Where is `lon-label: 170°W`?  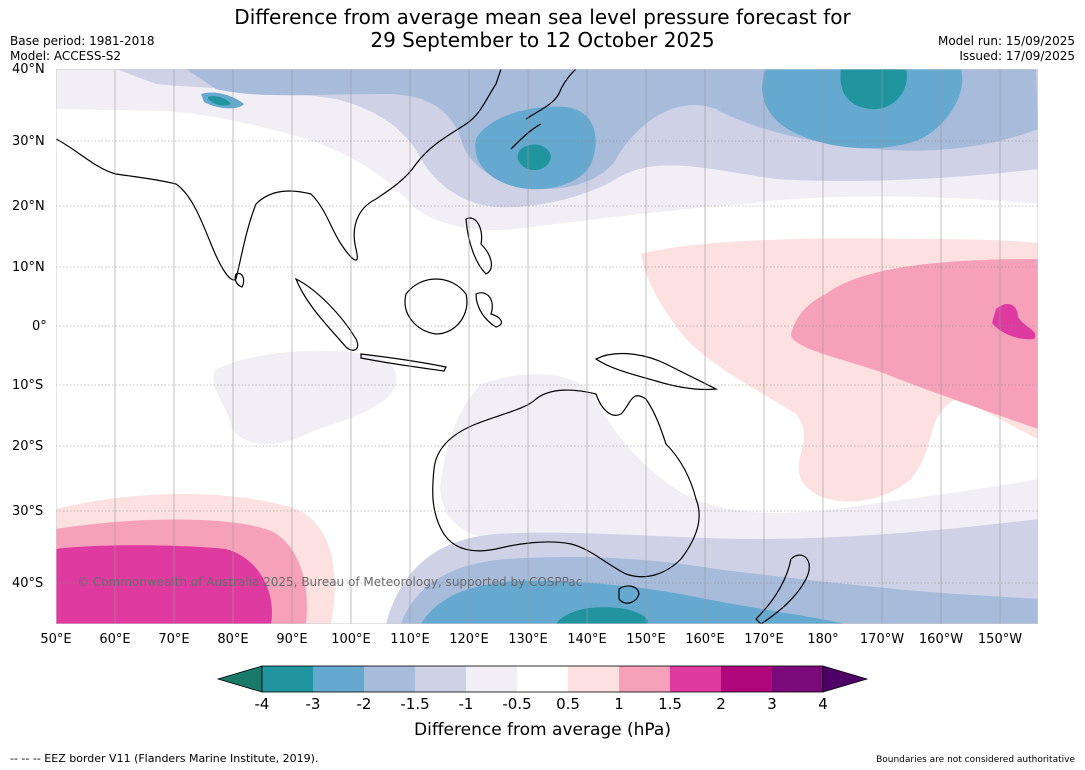
lon-label: 170°W is located at coordinates (882, 639).